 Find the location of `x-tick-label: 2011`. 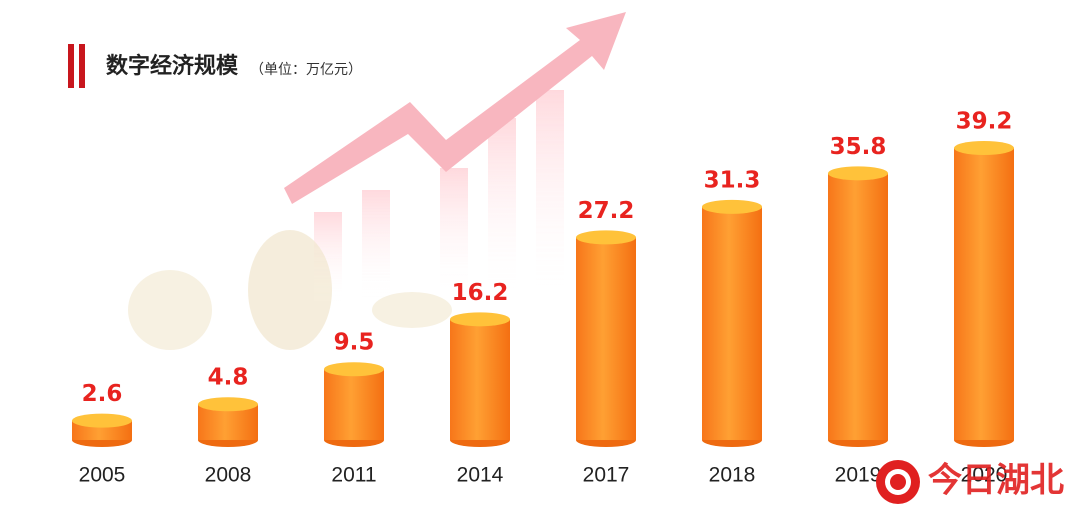

x-tick-label: 2011 is located at coordinates (353, 475).